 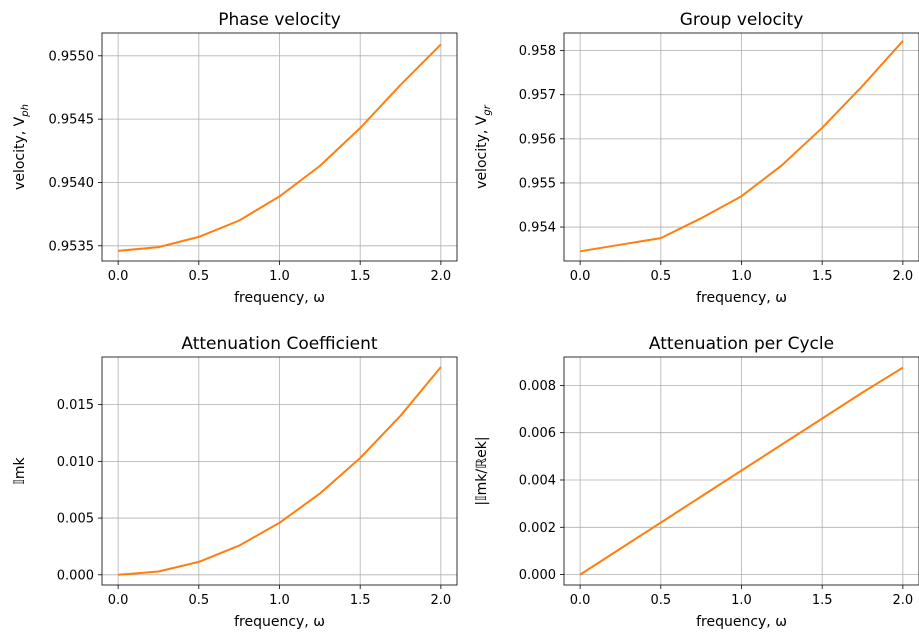 What do you see at coordinates (482, 470) in the screenshot?
I see `y-axis-label: |𝕀mk/ℝek|` at bounding box center [482, 470].